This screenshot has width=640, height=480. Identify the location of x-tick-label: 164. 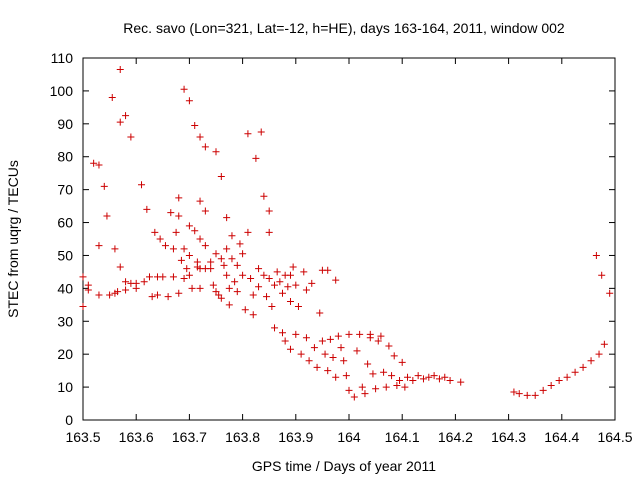
(349, 437).